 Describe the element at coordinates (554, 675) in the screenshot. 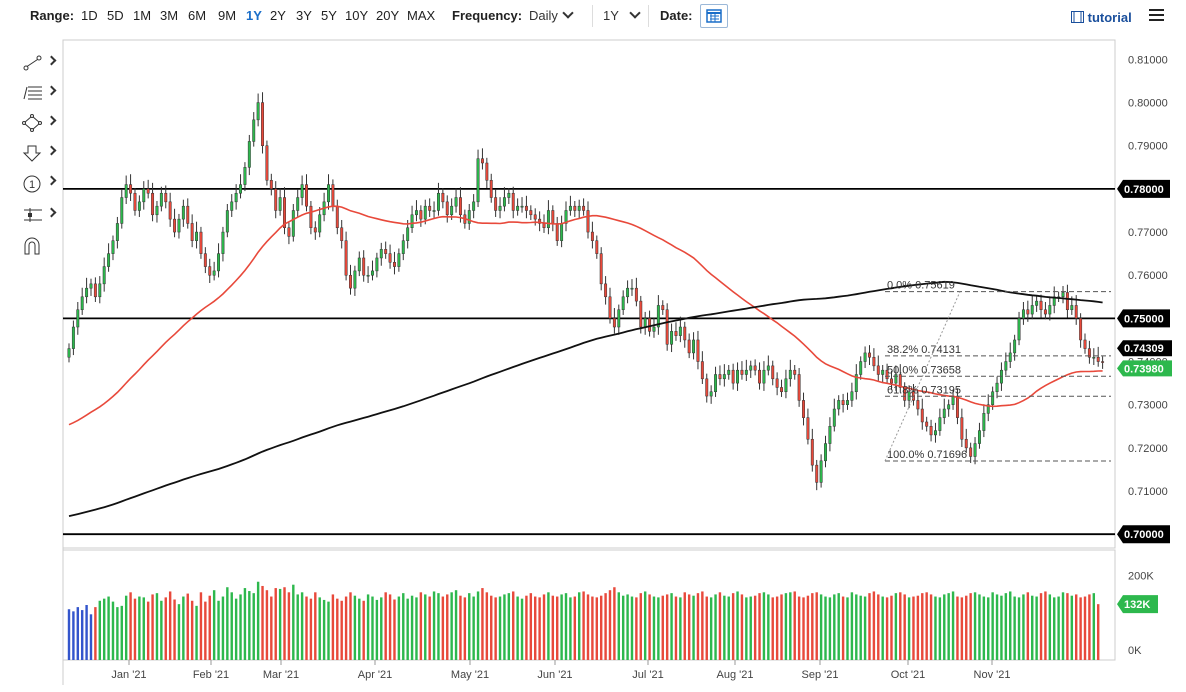

I see `x-tick-label: Jun '21` at that location.